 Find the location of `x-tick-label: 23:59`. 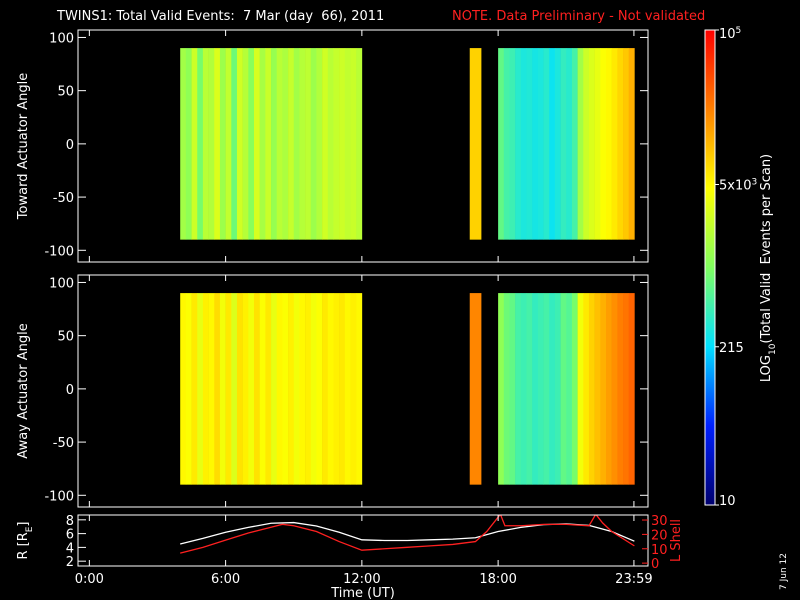

x-tick-label: 23:59 is located at coordinates (633, 579).